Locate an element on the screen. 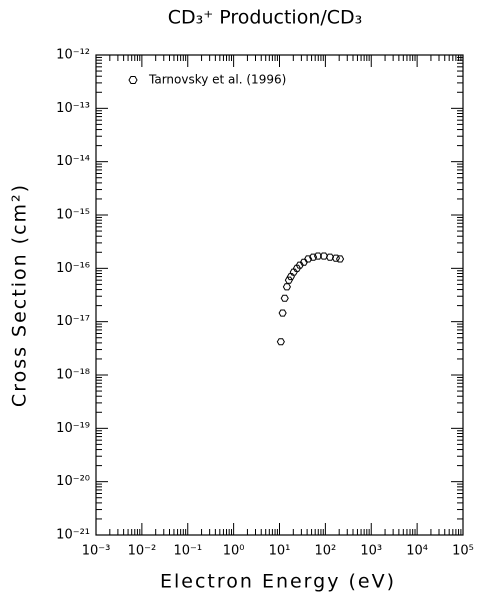 The width and height of the screenshot is (484, 601). x-tick-label: 10³ is located at coordinates (371, 551).